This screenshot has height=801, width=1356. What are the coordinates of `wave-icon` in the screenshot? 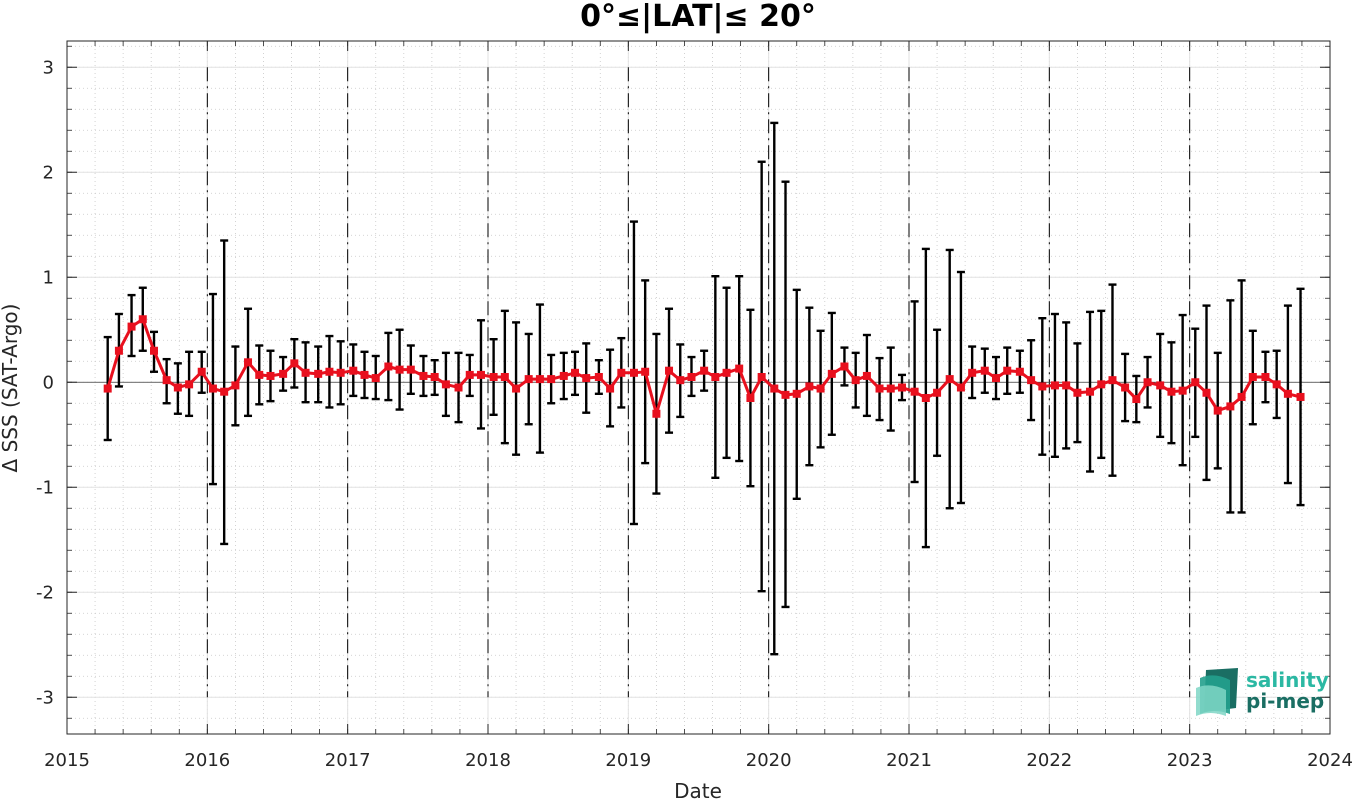 It's located at (1217, 692).